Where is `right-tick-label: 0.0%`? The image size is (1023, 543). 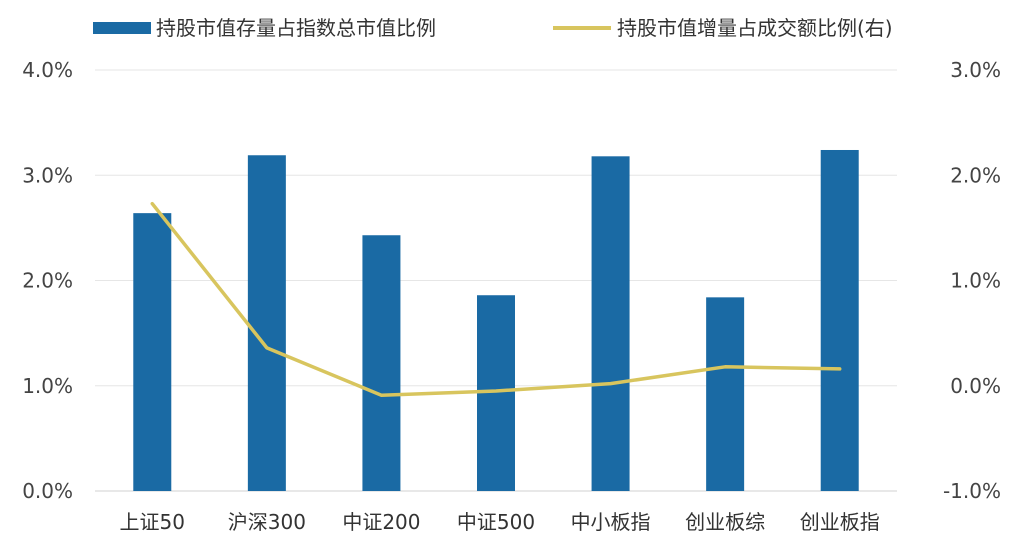 right-tick-label: 0.0% is located at coordinates (975, 386).